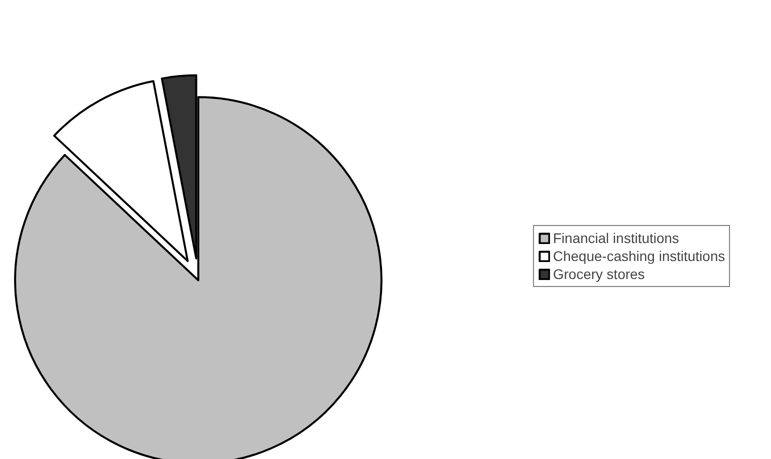 This screenshot has width=771, height=459. I want to click on legend-label: Grocery stores, so click(599, 274).